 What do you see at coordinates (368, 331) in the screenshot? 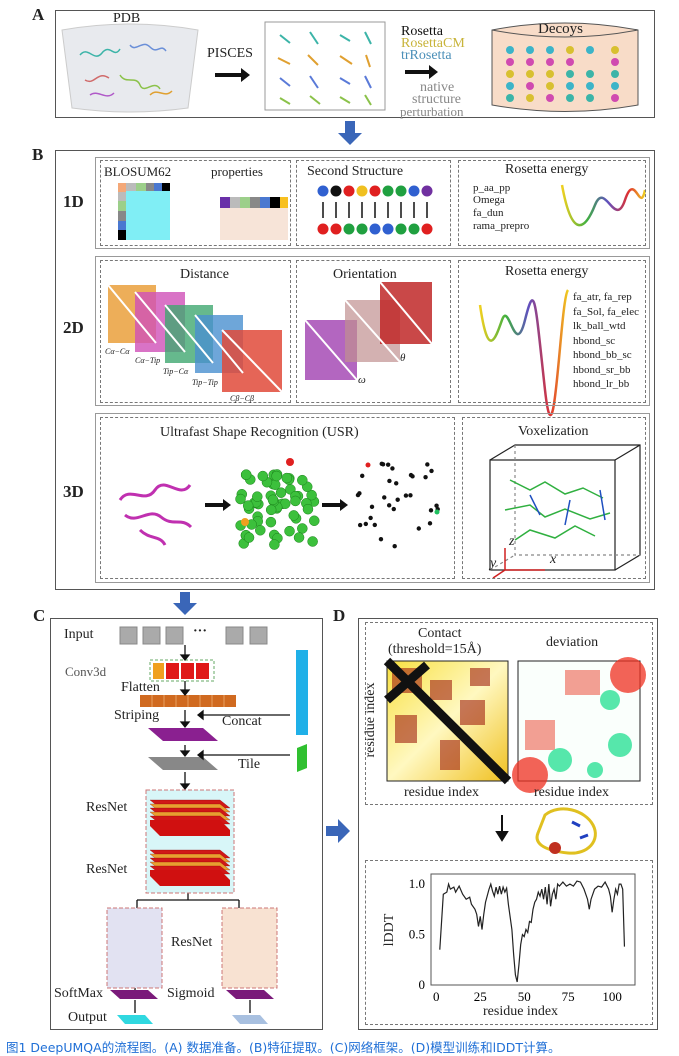
I see `orientation-maps` at bounding box center [368, 331].